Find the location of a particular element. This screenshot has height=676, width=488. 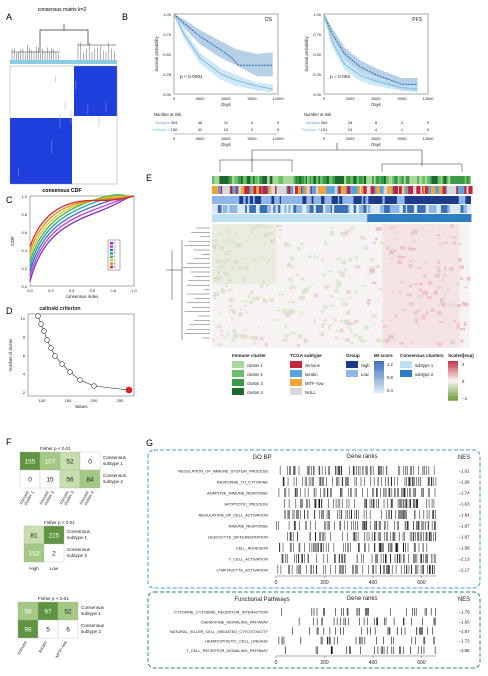

km-risk-label: Subtype 2 is located at coordinates (161, 129).